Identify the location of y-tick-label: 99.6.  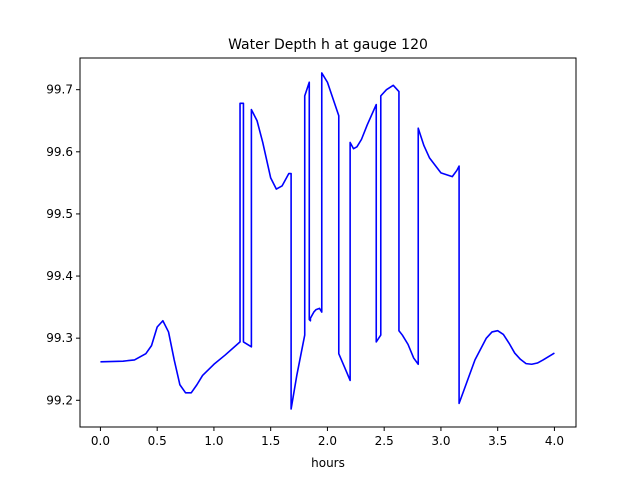
(59, 152).